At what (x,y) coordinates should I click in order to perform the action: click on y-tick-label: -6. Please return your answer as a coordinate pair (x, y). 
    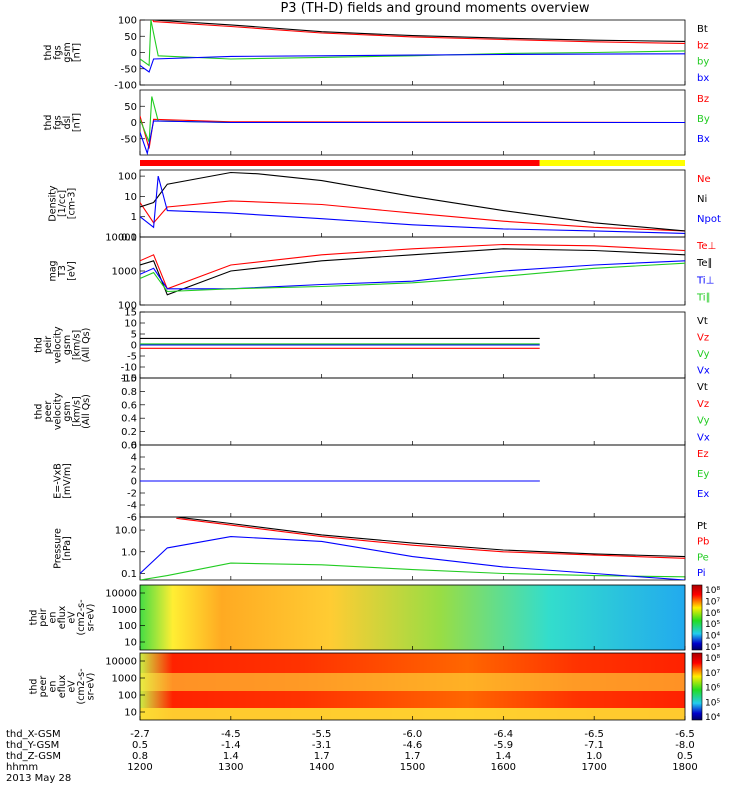
    Looking at the image, I should click on (132, 518).